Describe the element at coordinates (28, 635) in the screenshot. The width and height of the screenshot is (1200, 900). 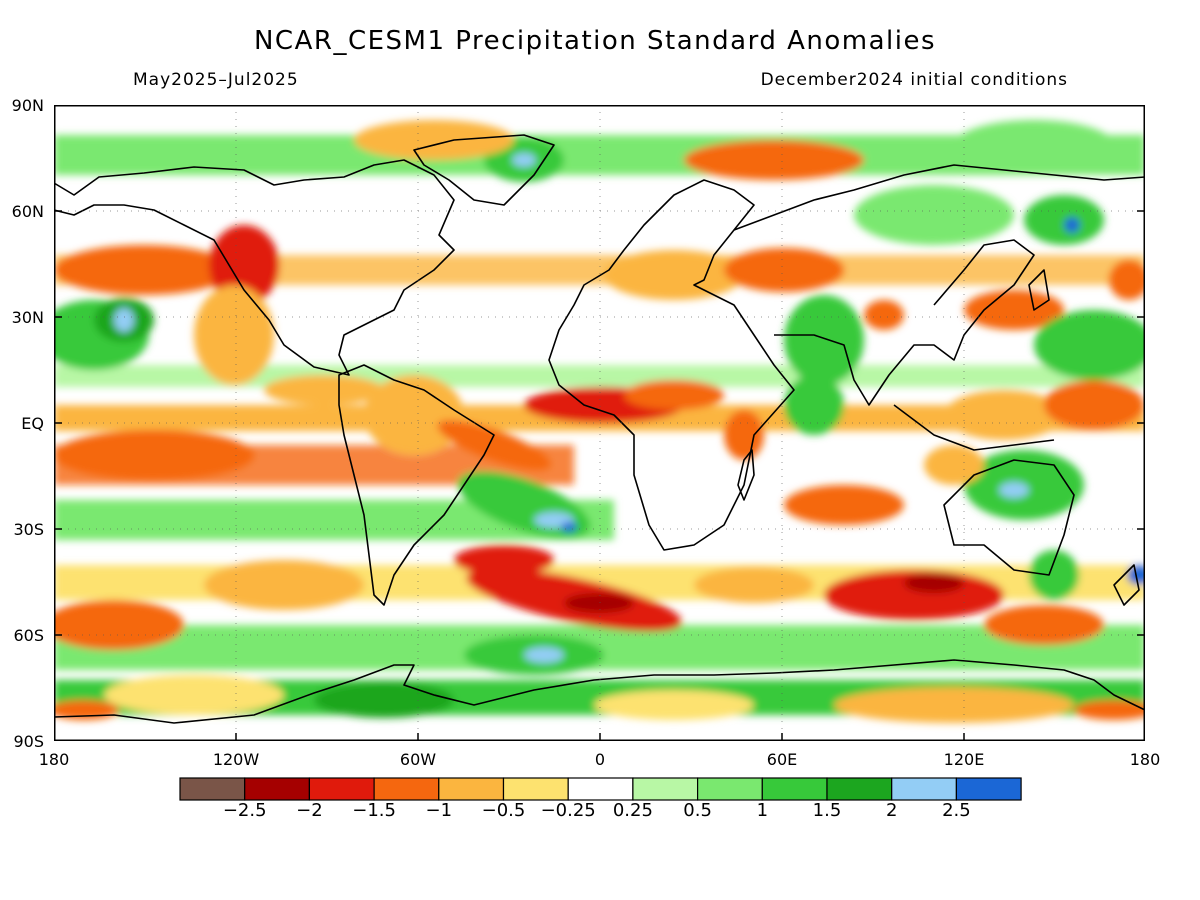
I see `lat-label-60s: 60S` at that location.